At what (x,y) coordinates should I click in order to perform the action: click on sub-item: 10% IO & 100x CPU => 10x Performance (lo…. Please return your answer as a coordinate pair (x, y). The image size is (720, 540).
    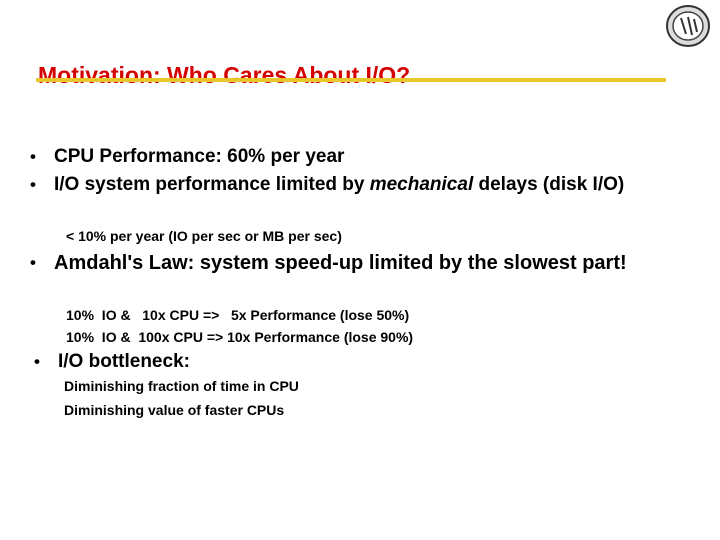
    Looking at the image, I should click on (240, 337).